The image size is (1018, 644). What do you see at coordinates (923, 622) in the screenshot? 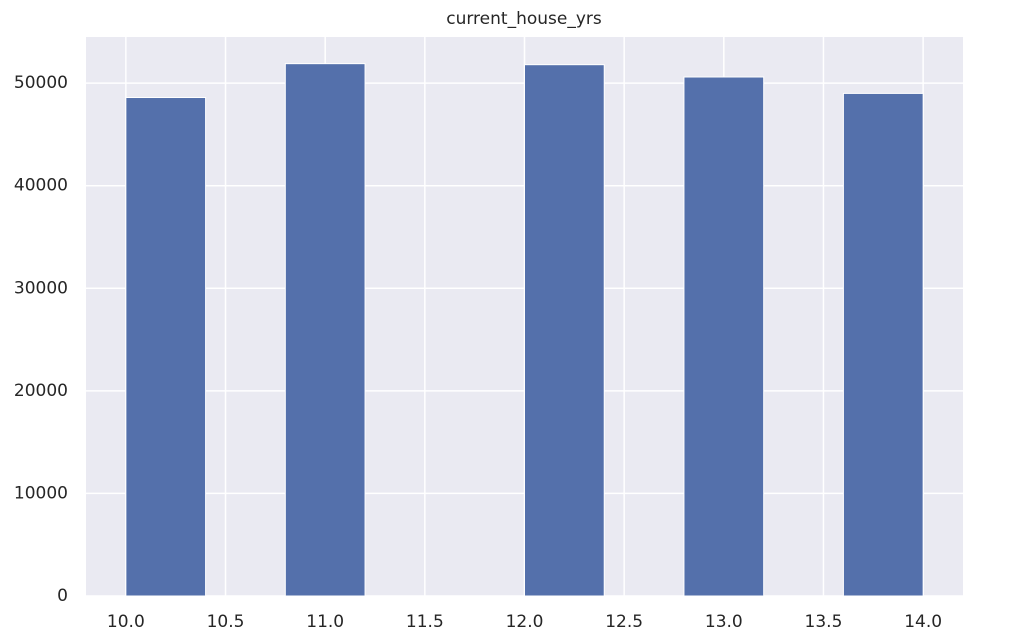
I see `x-tick-label: 14.0` at bounding box center [923, 622].